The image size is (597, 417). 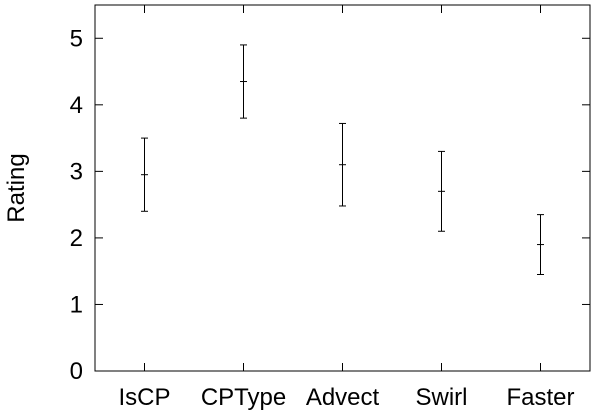 I want to click on y-tick-label: 4, so click(x=76, y=105).